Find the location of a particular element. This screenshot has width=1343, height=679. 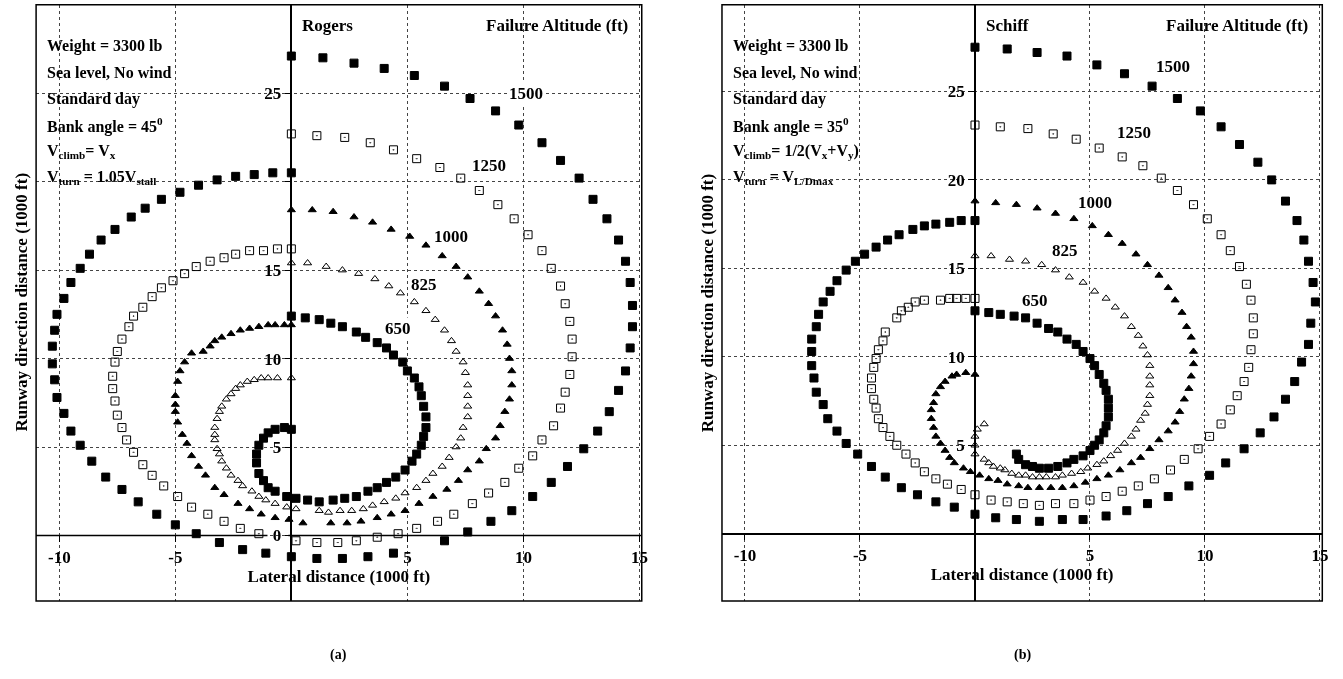

x-tick-label: 10 is located at coordinates (523, 557).